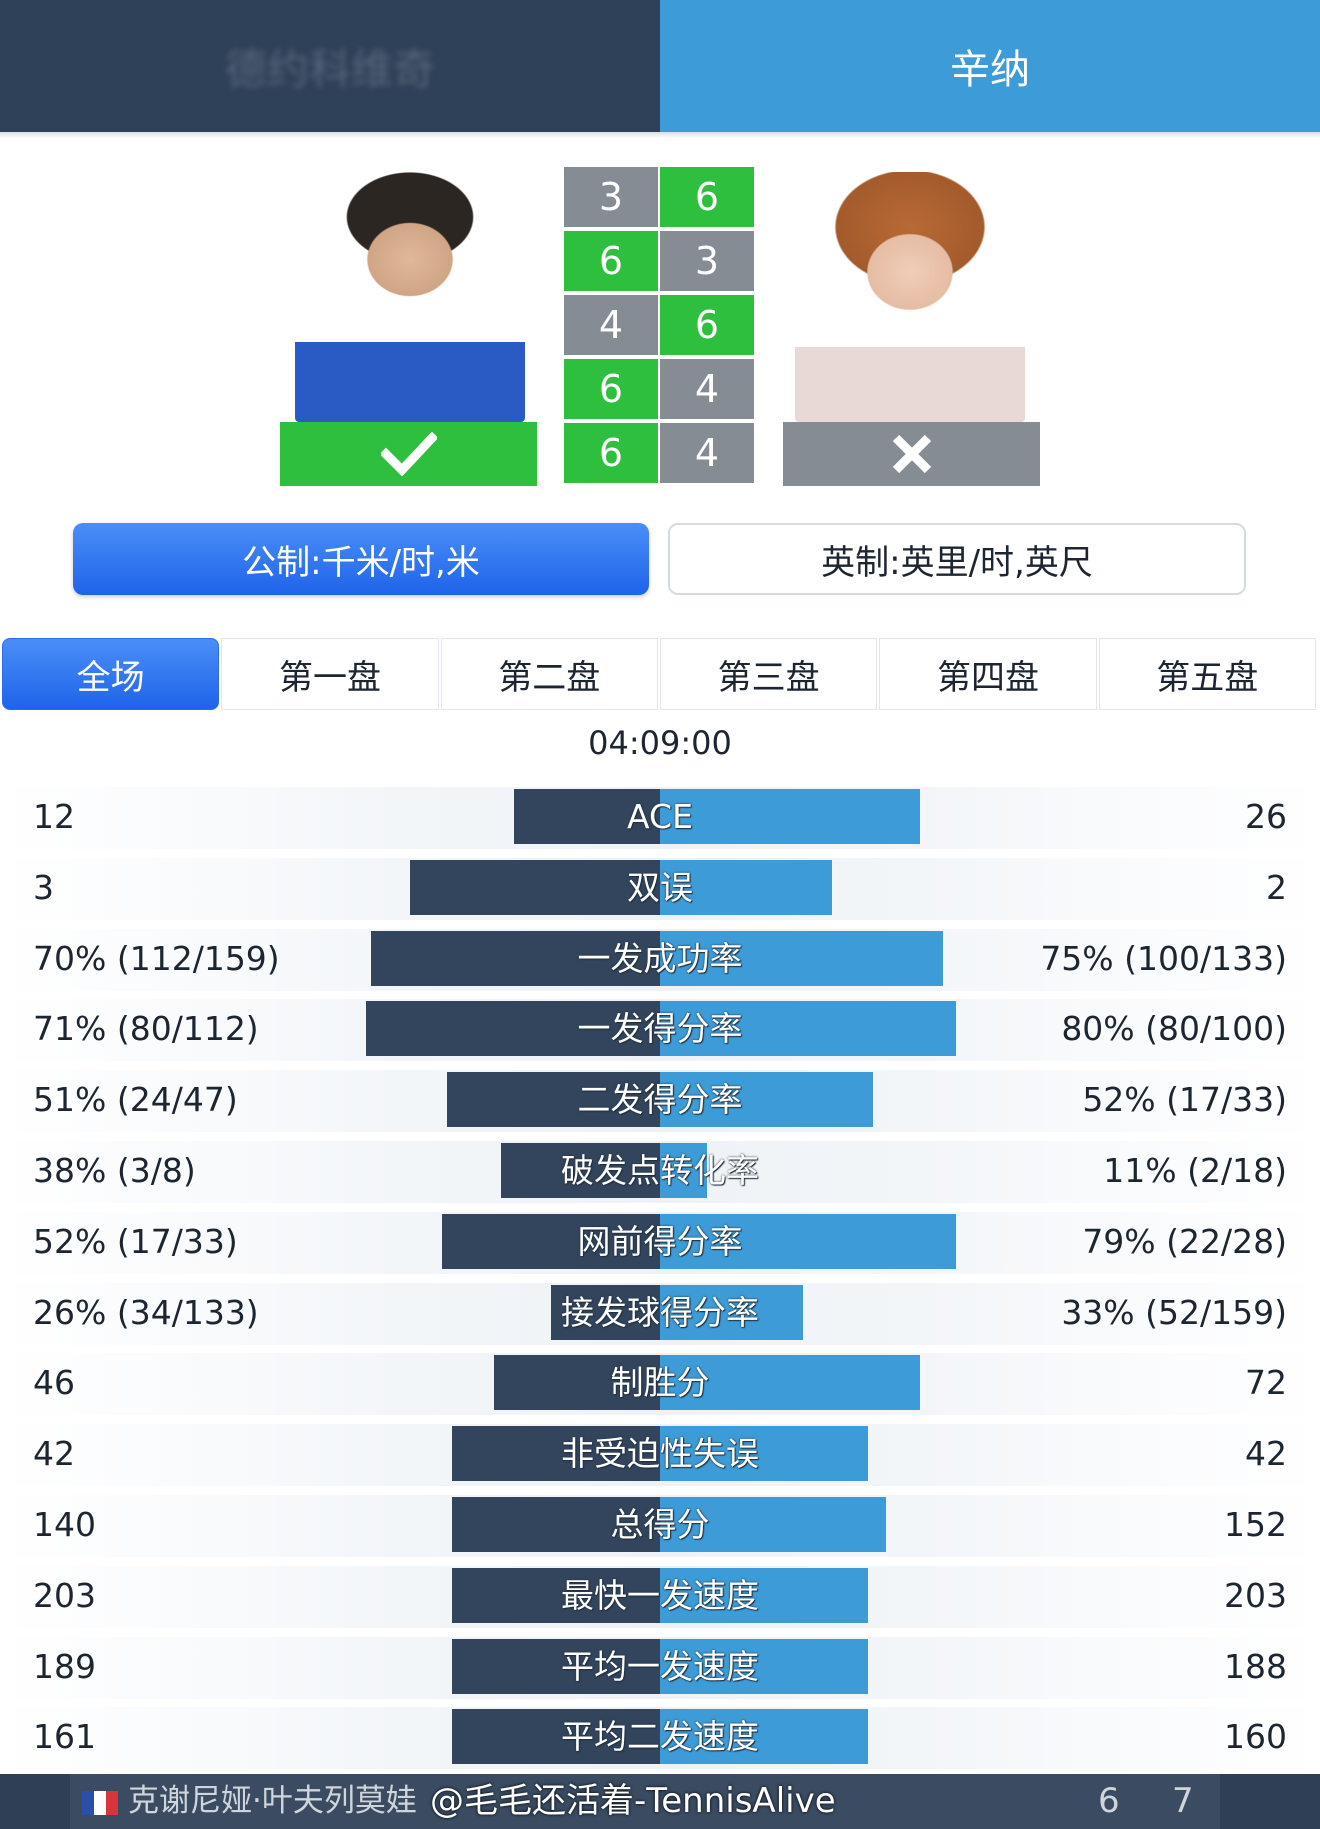 The width and height of the screenshot is (1320, 1829). I want to click on stat-row: 52% (17/33) 79% (22/28) 网前得分率, so click(660, 1243).